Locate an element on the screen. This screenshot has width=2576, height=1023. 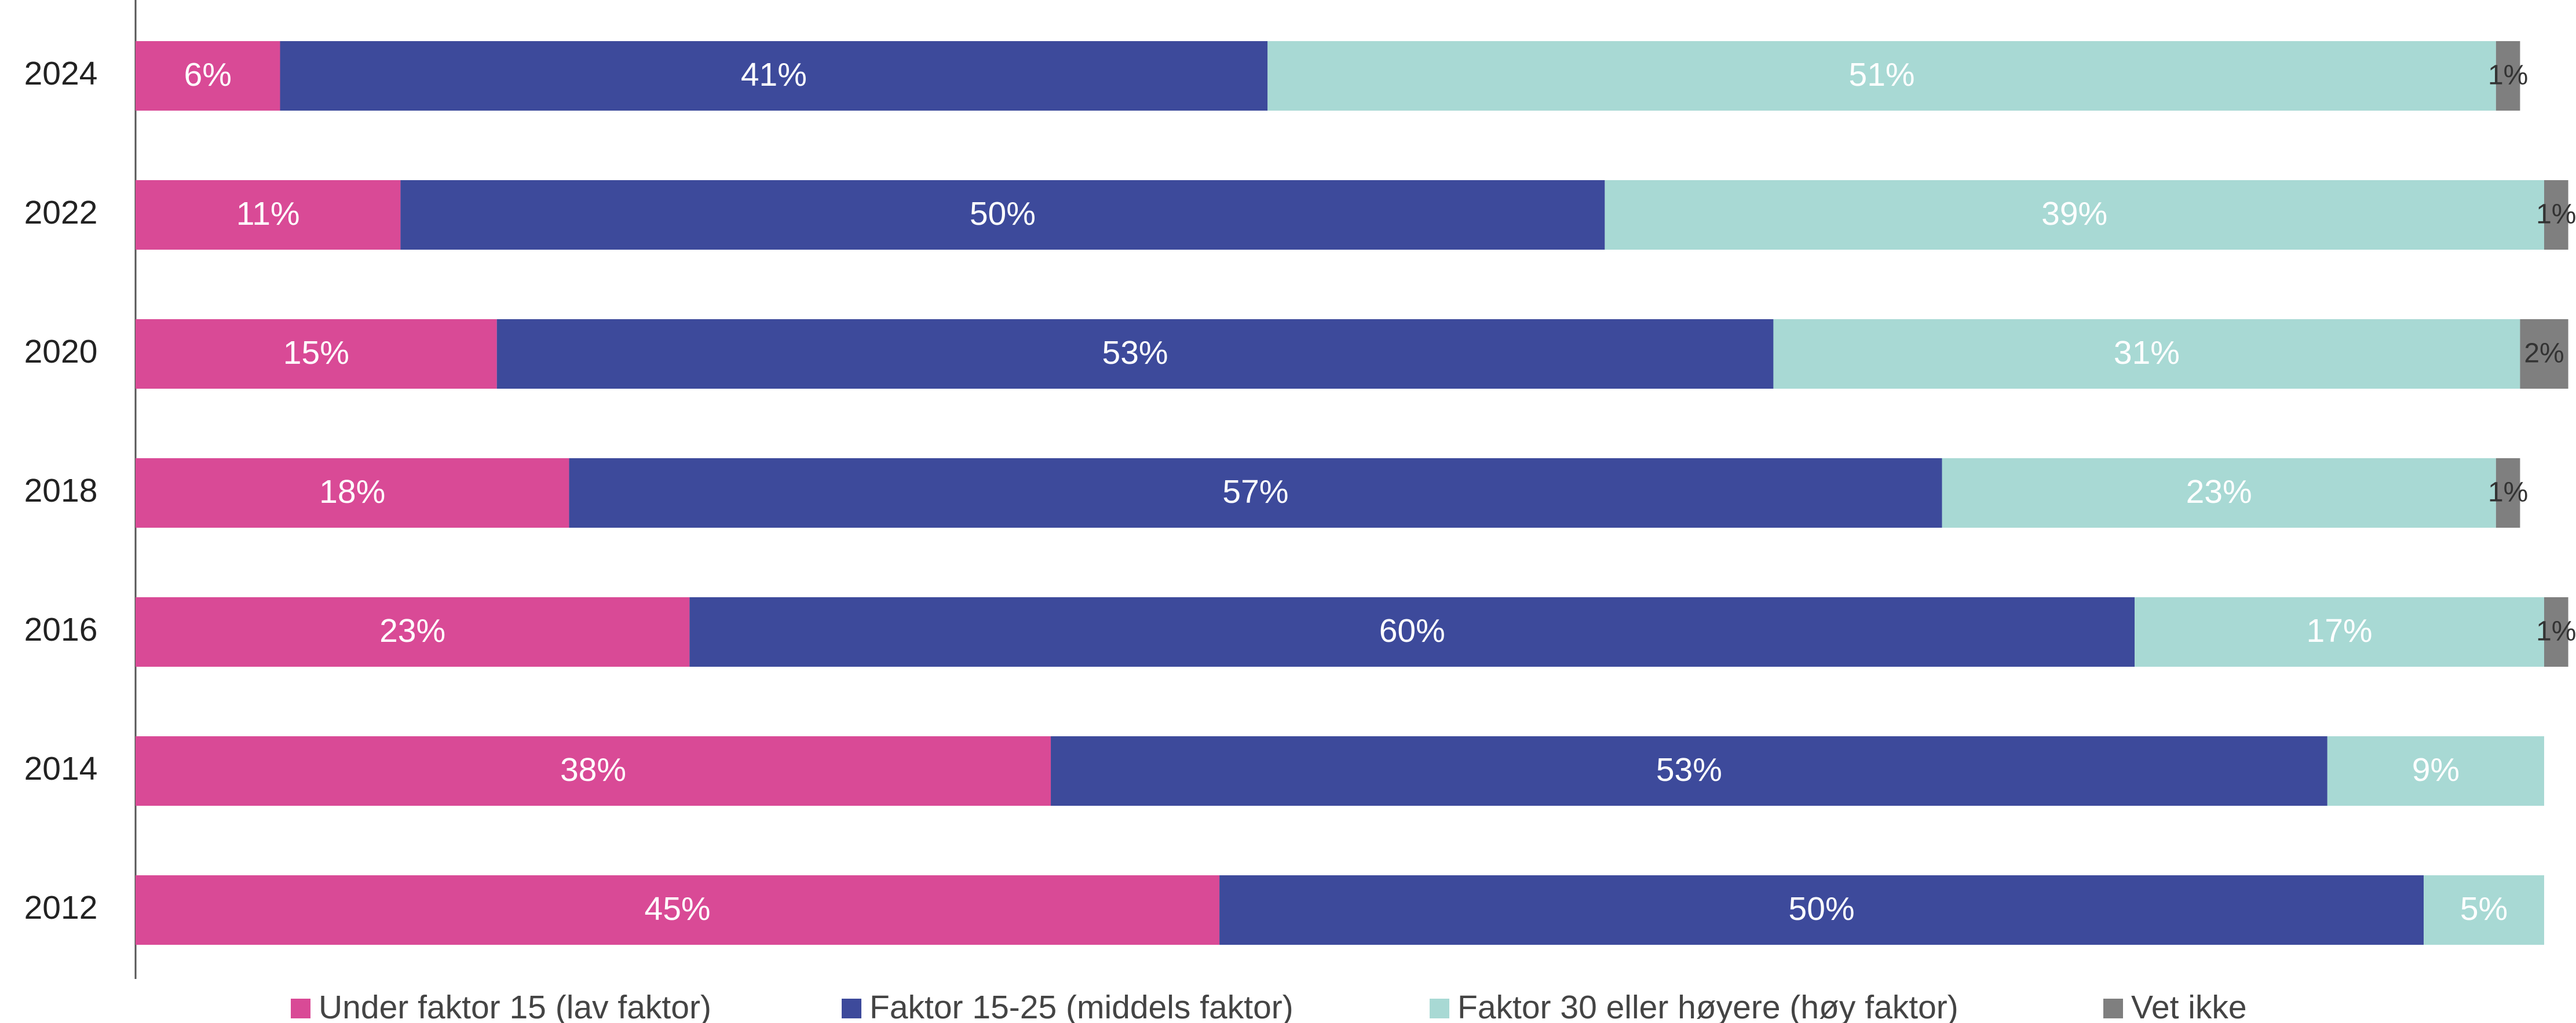
data-label: 39% is located at coordinates (2074, 213).